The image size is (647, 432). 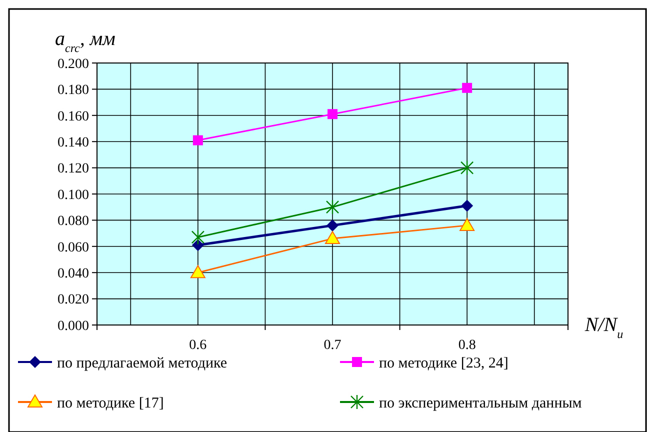 I want to click on legend-label: по методике [17], so click(x=110, y=403).